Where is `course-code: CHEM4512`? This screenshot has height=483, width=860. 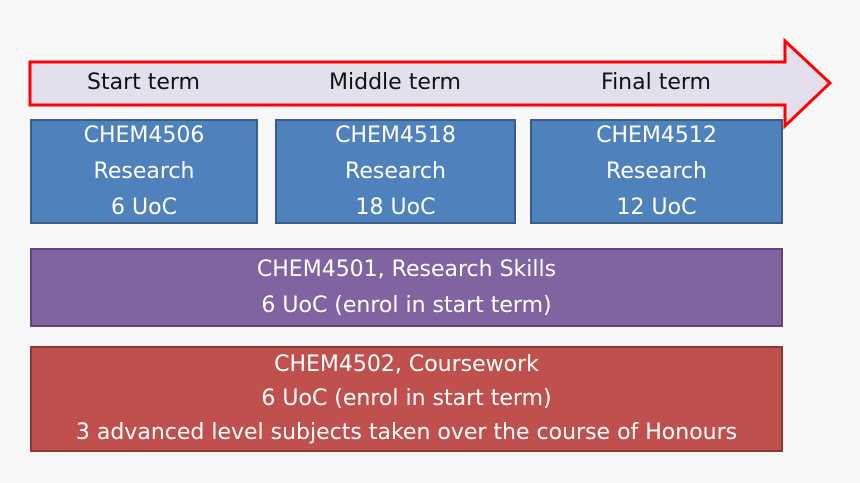 course-code: CHEM4512 is located at coordinates (656, 135).